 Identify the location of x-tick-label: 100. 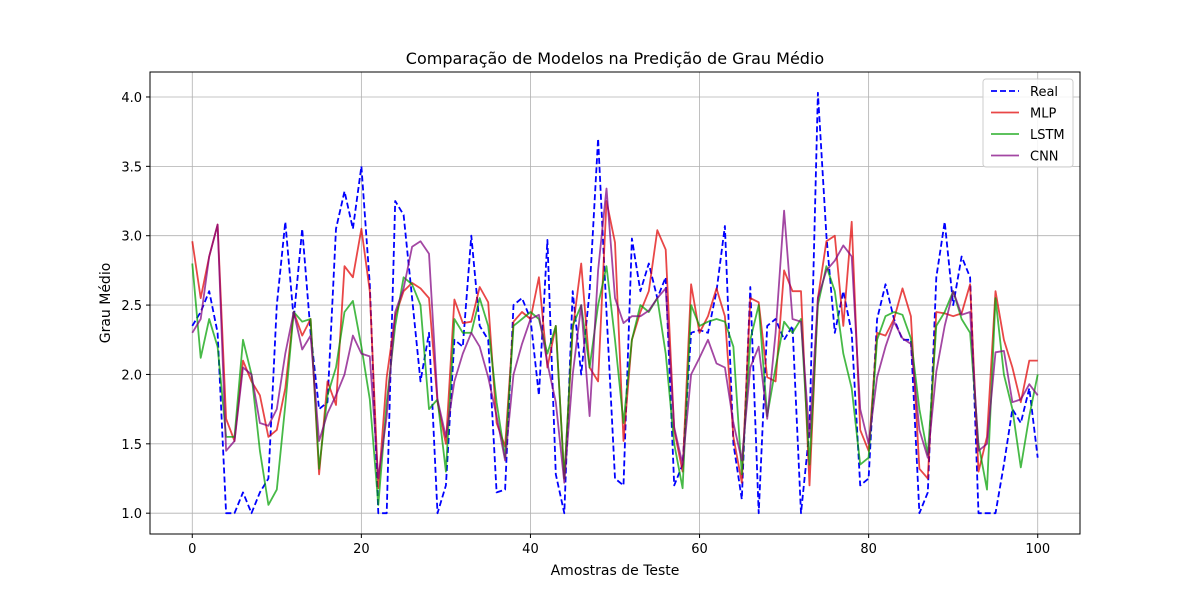
(1037, 549).